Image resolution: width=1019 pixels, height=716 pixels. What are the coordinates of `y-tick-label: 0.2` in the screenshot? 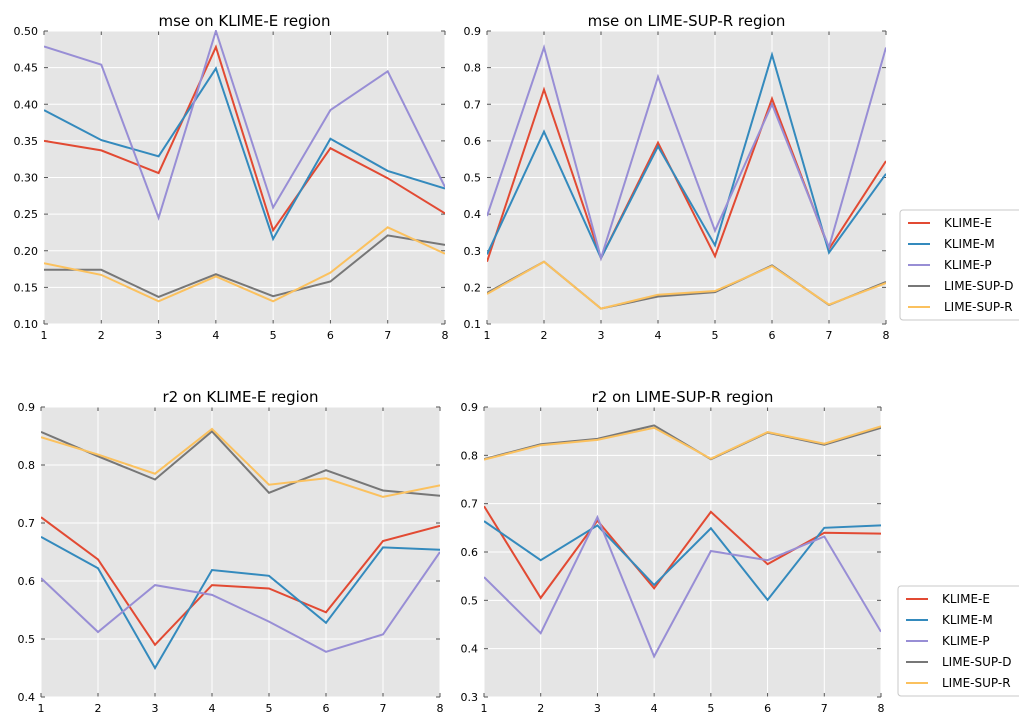 It's located at (473, 287).